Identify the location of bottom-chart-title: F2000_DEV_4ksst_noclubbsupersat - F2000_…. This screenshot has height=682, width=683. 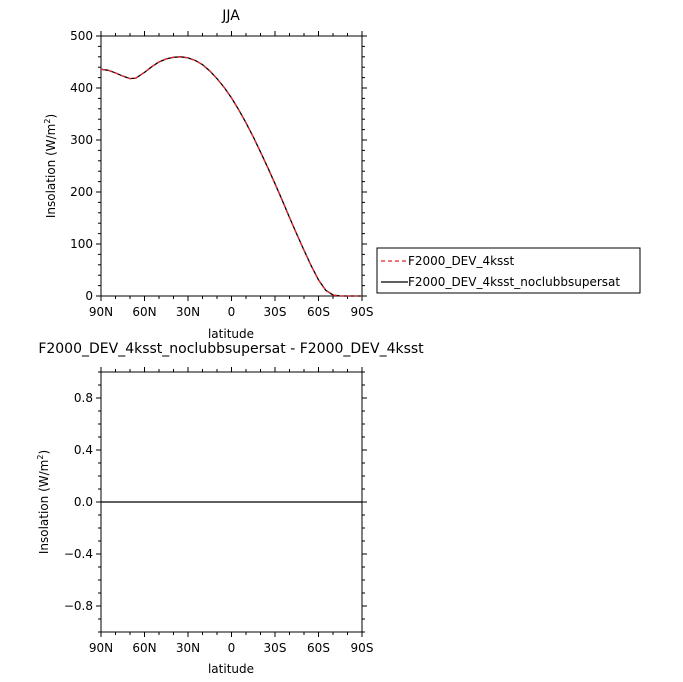
(231, 349).